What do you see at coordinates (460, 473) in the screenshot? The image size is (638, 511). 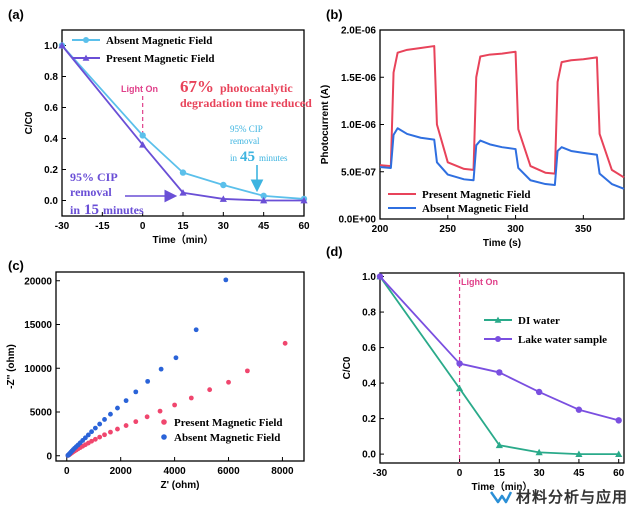 I see `x-tick-label: 0` at bounding box center [460, 473].